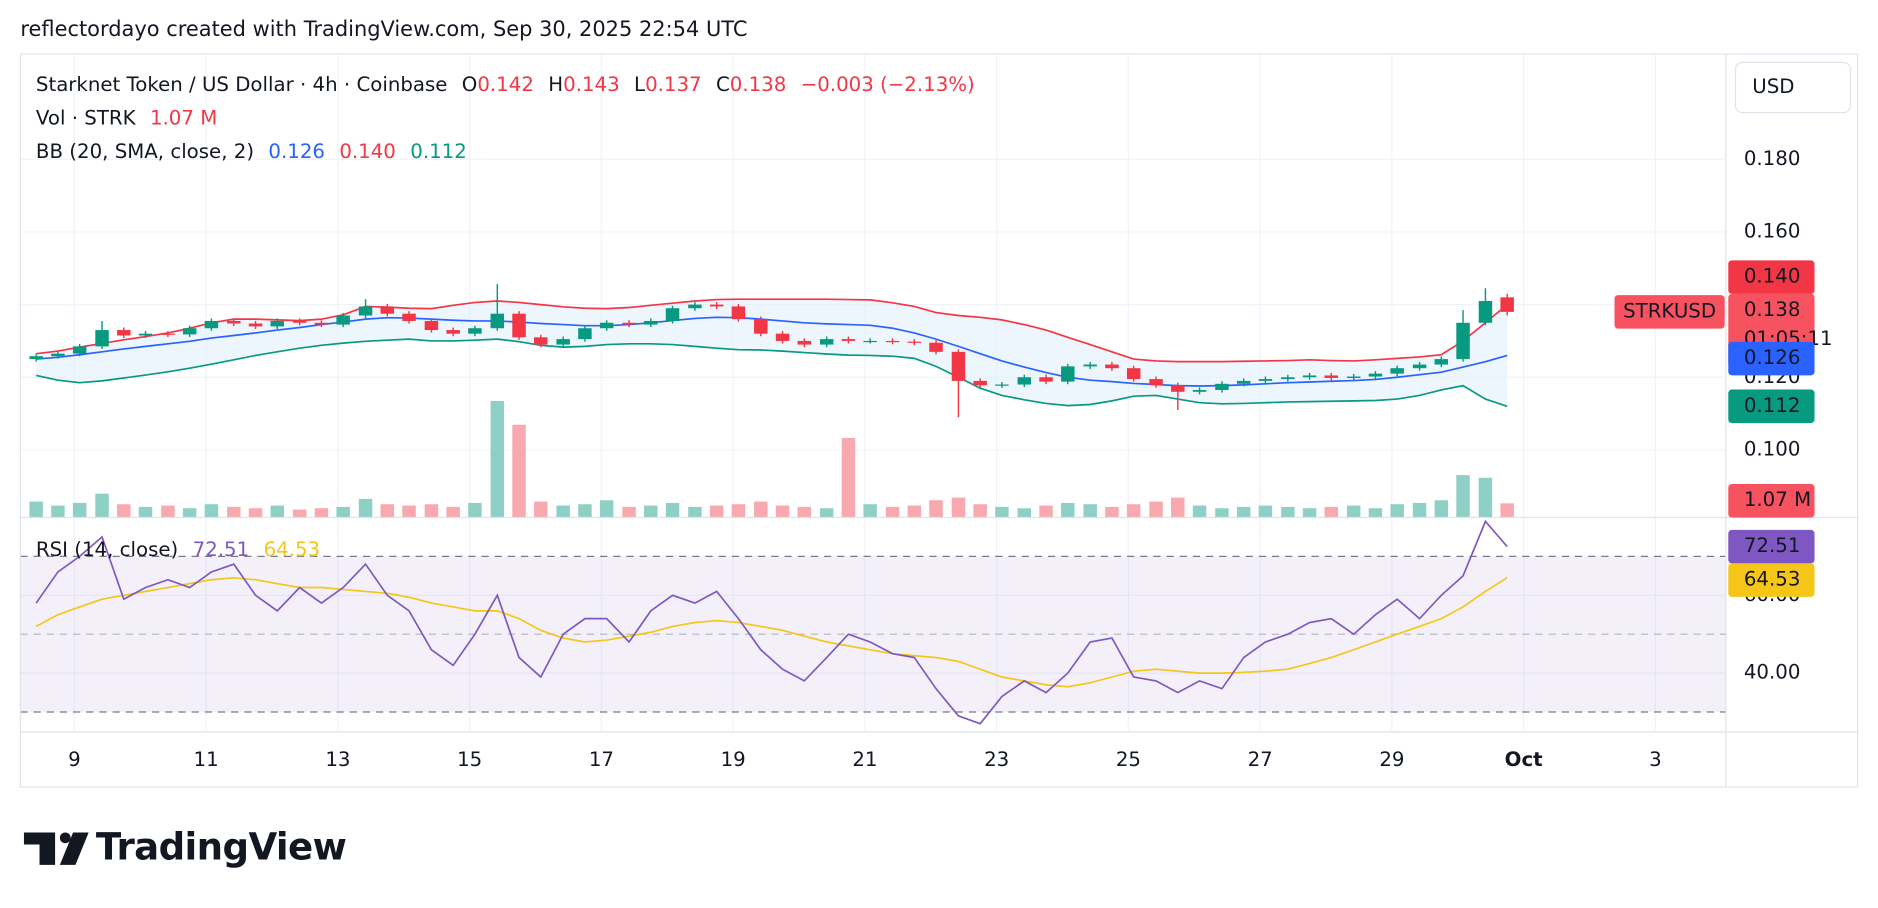 Image resolution: width=1878 pixels, height=908 pixels. I want to click on volume-name: Vol · STRK, so click(86, 117).